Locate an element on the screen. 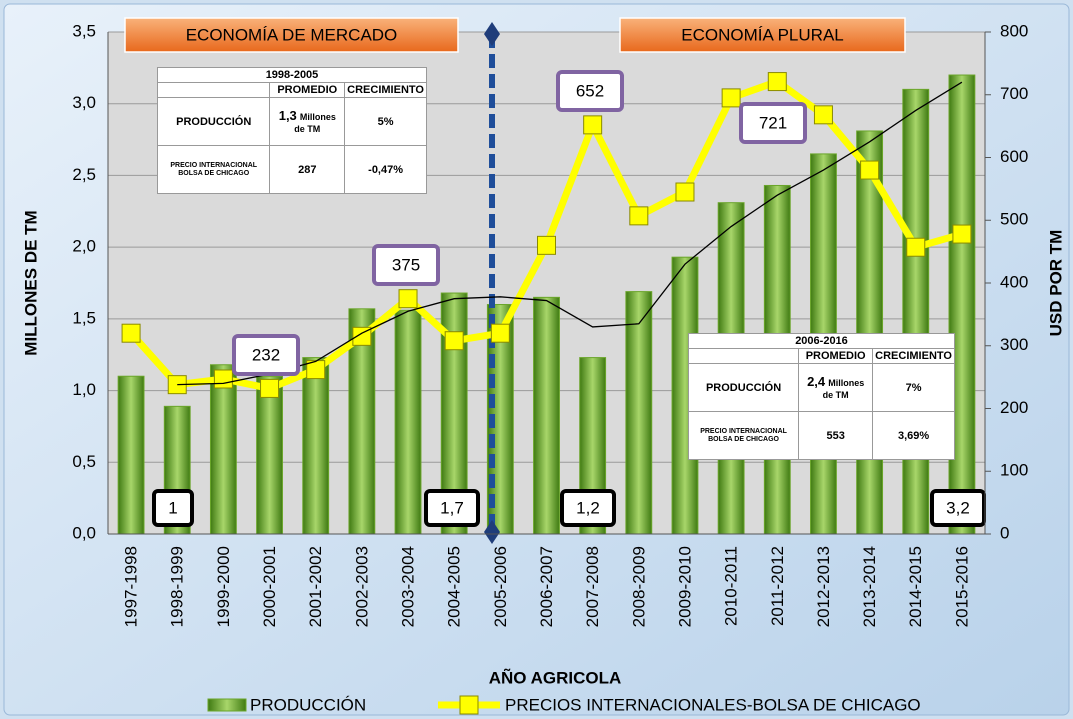 This screenshot has width=1073, height=719. x-tick-label: 2002-2003 is located at coordinates (361, 586).